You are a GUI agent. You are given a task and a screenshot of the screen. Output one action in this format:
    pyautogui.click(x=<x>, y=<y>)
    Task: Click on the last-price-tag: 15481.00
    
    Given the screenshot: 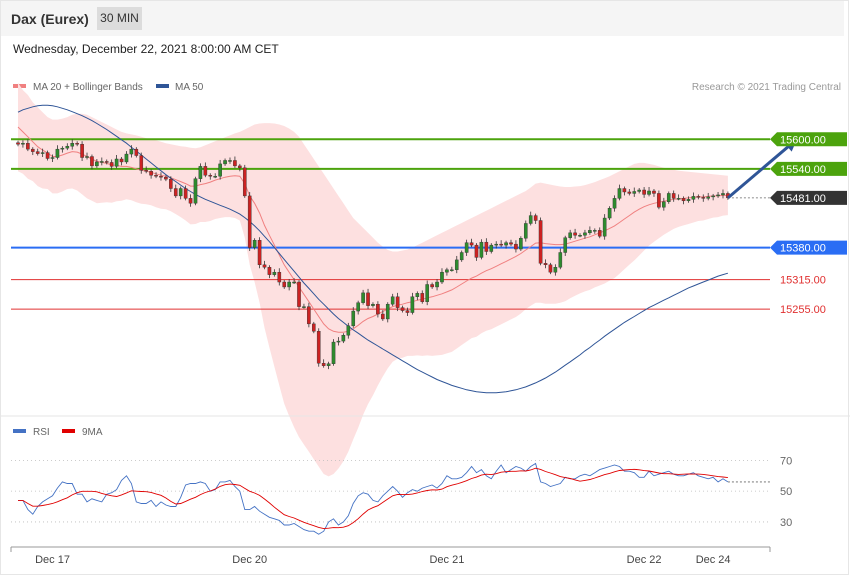 What is the action you would take?
    pyautogui.click(x=808, y=197)
    